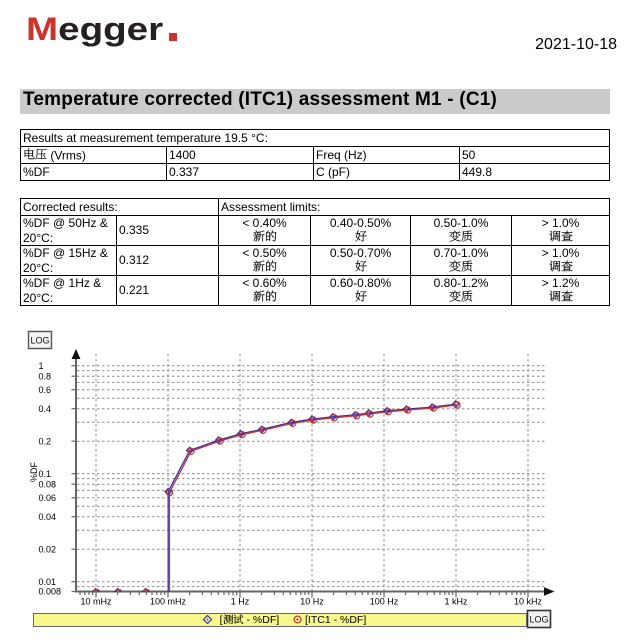  What do you see at coordinates (45, 409) in the screenshot?
I see `svg-text: 0.4` at bounding box center [45, 409].